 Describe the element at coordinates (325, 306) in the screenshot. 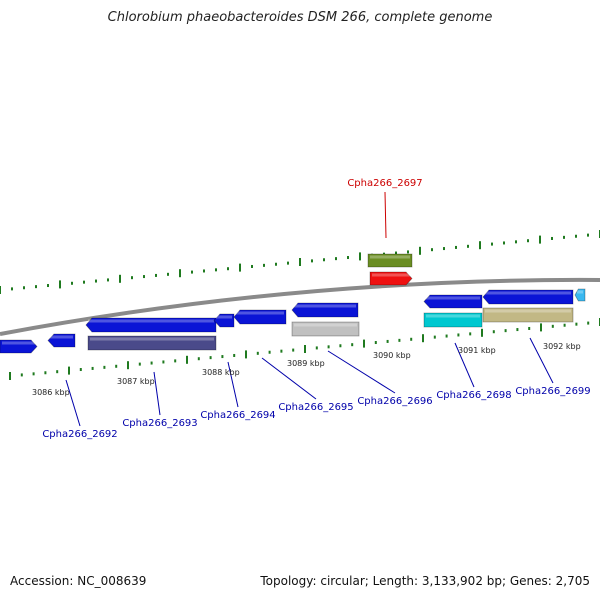

I see `gene-2696-shine` at that location.